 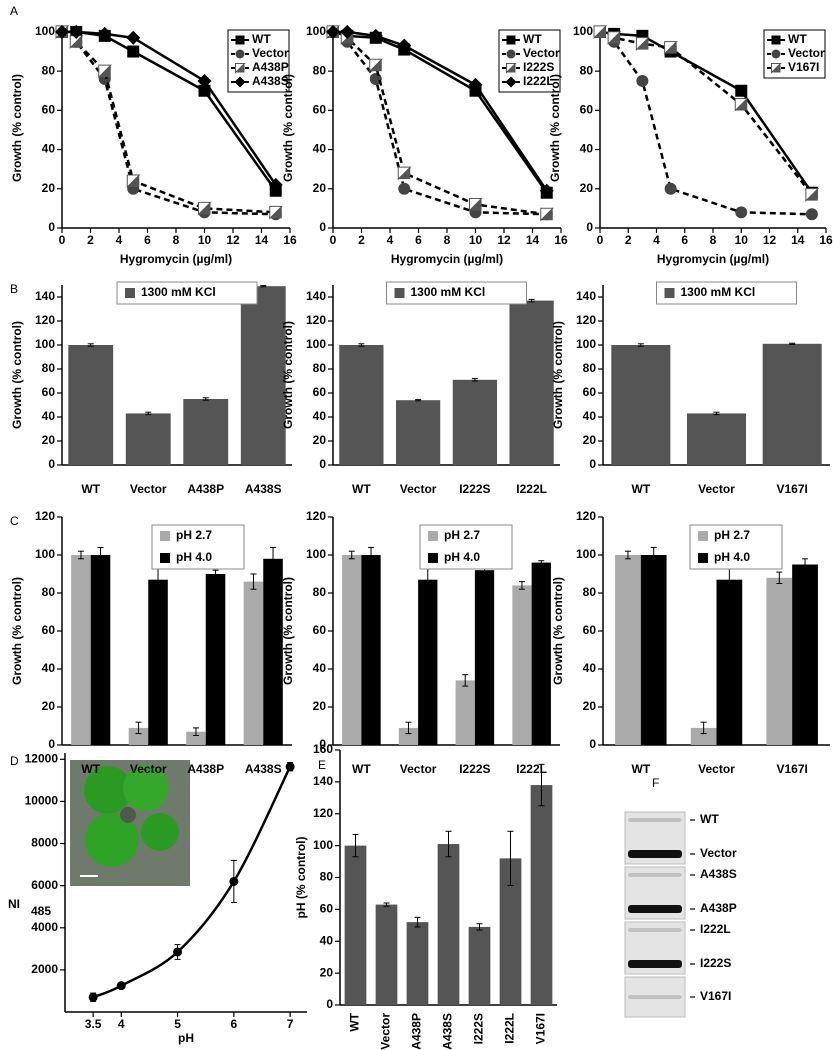 I want to click on legend-label: A438P, so click(x=270, y=67).